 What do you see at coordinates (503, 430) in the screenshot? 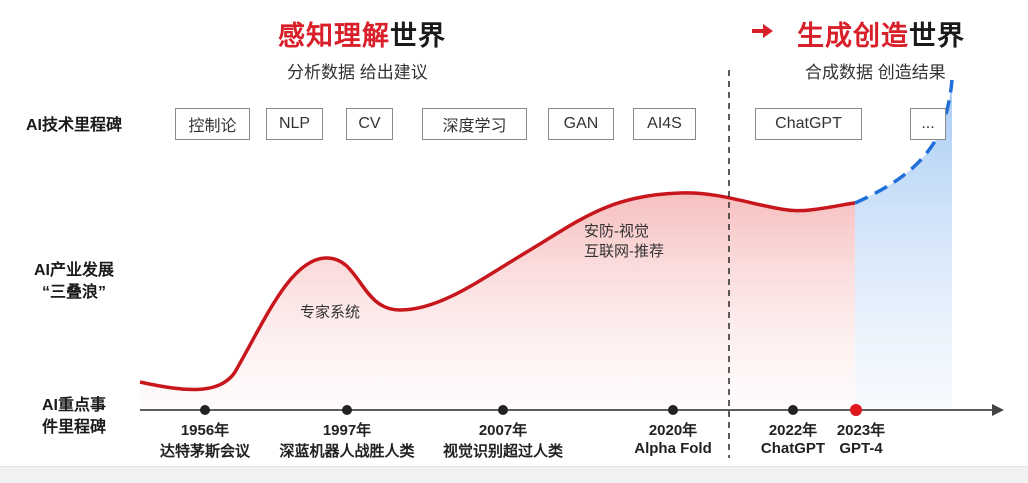
I see `timeline-year: 2007年` at bounding box center [503, 430].